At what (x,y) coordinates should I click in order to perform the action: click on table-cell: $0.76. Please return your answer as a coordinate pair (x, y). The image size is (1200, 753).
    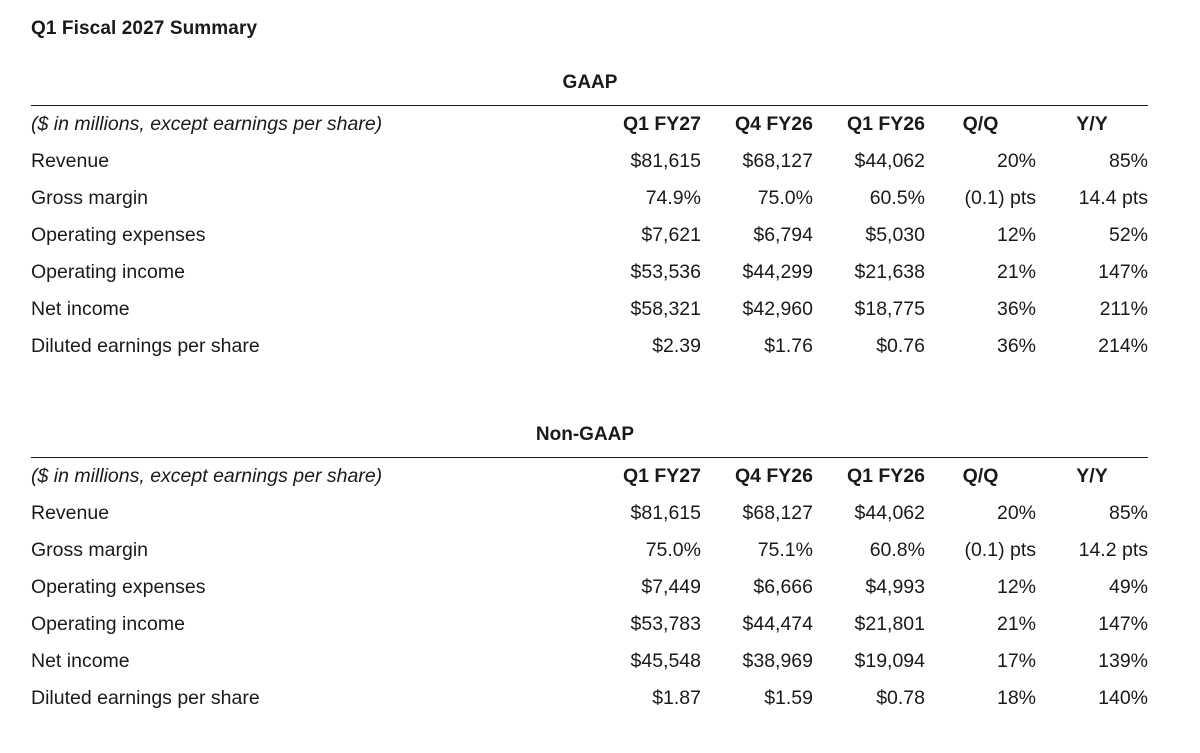
    Looking at the image, I should click on (900, 346).